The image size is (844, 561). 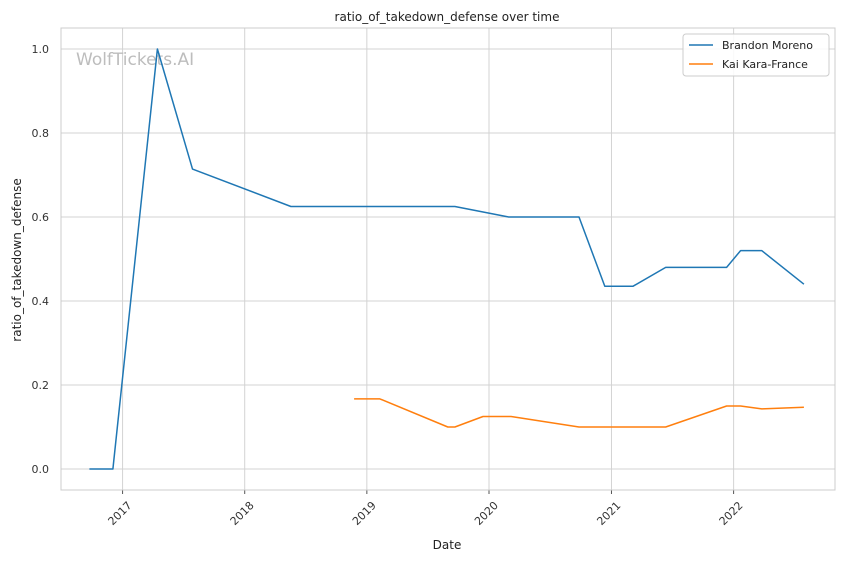 I want to click on y-tick-label: 0.2, so click(x=41, y=385).